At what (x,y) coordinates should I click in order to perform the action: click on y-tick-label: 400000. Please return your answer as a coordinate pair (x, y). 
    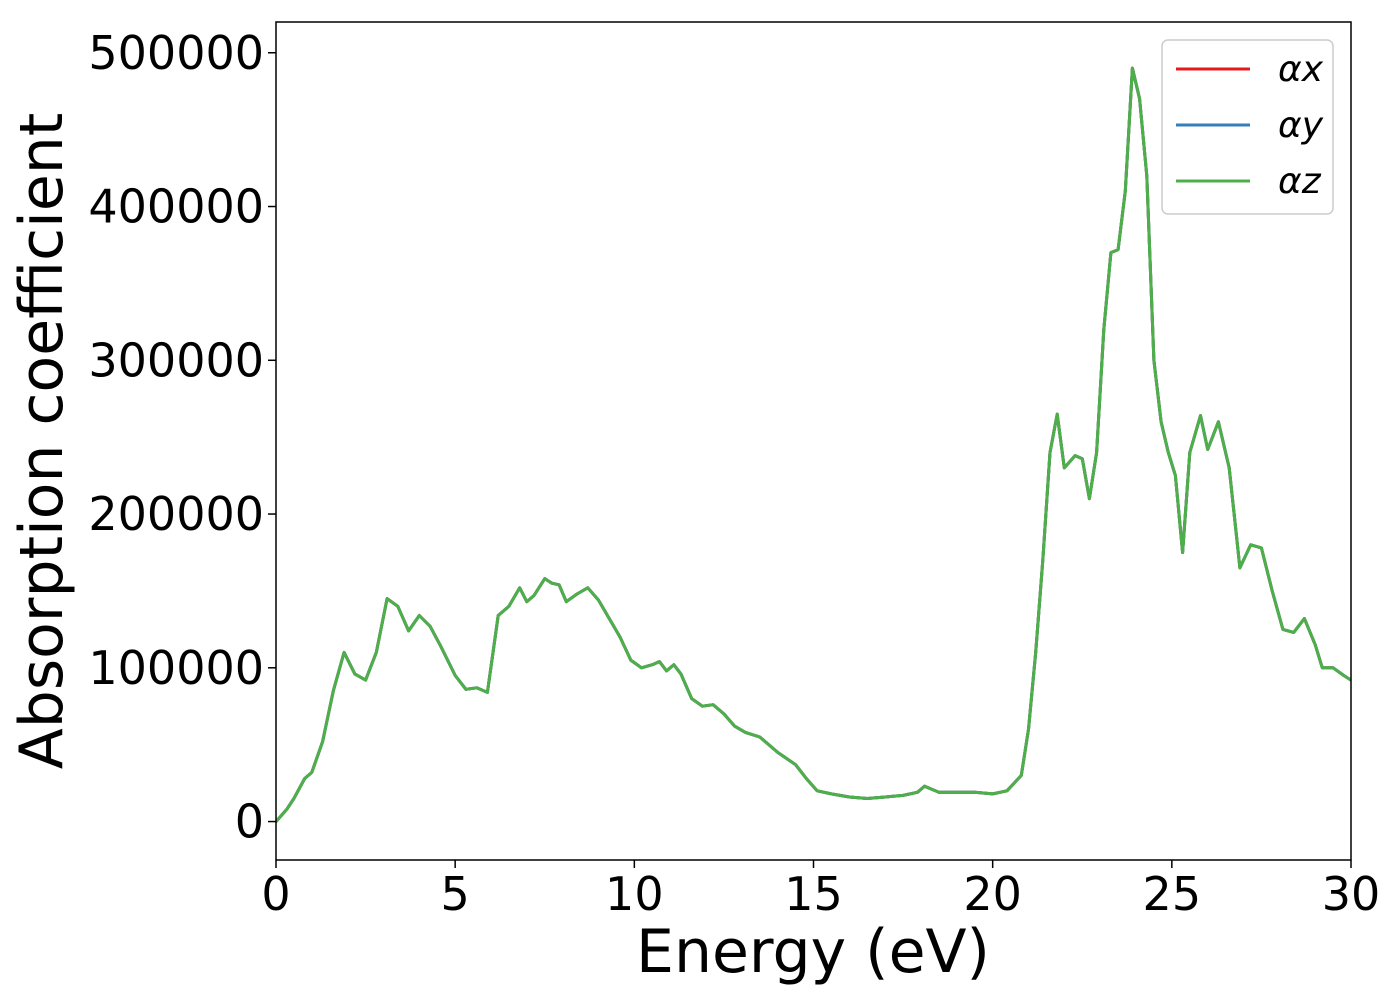
    Looking at the image, I should click on (176, 207).